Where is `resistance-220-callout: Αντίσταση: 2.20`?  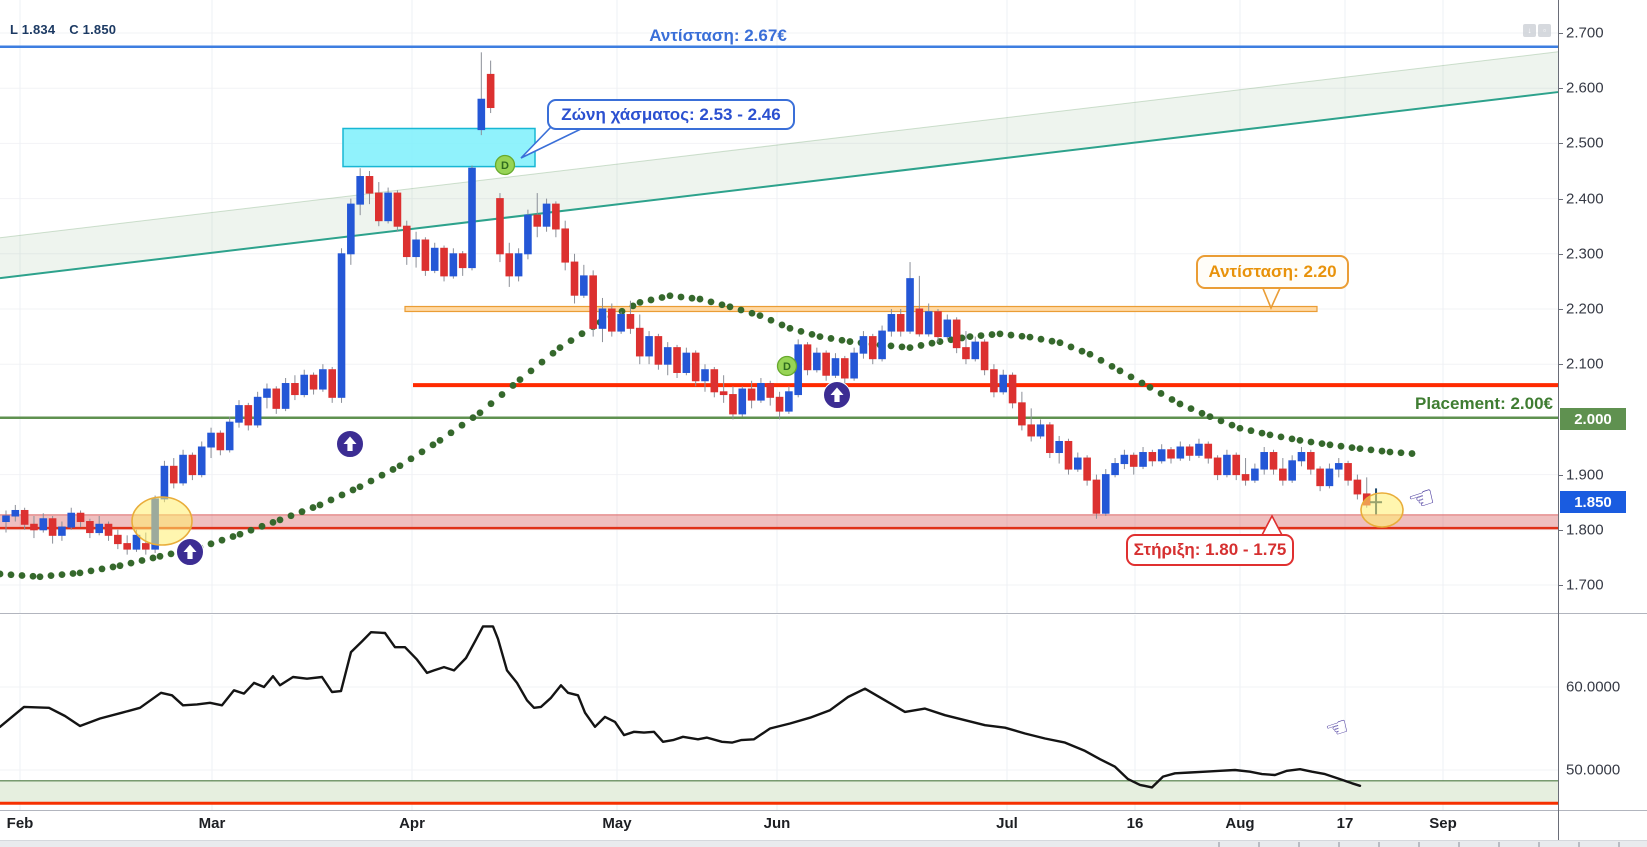 resistance-220-callout: Αντίσταση: 2.20 is located at coordinates (1272, 272).